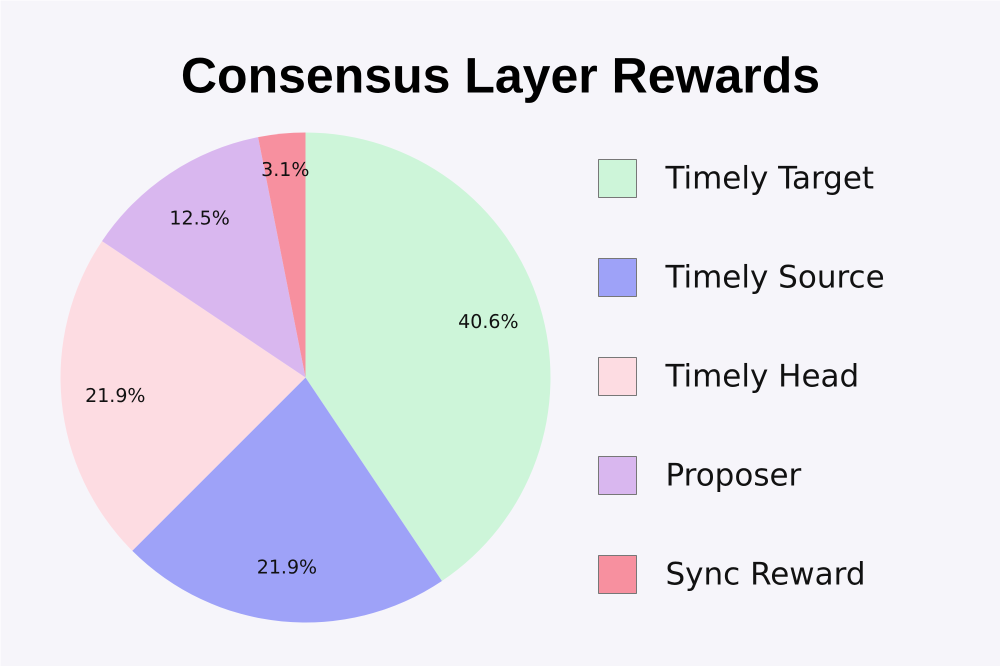 Image resolution: width=1000 pixels, height=666 pixels. What do you see at coordinates (774, 278) in the screenshot?
I see `legend-label: Timely Source` at bounding box center [774, 278].